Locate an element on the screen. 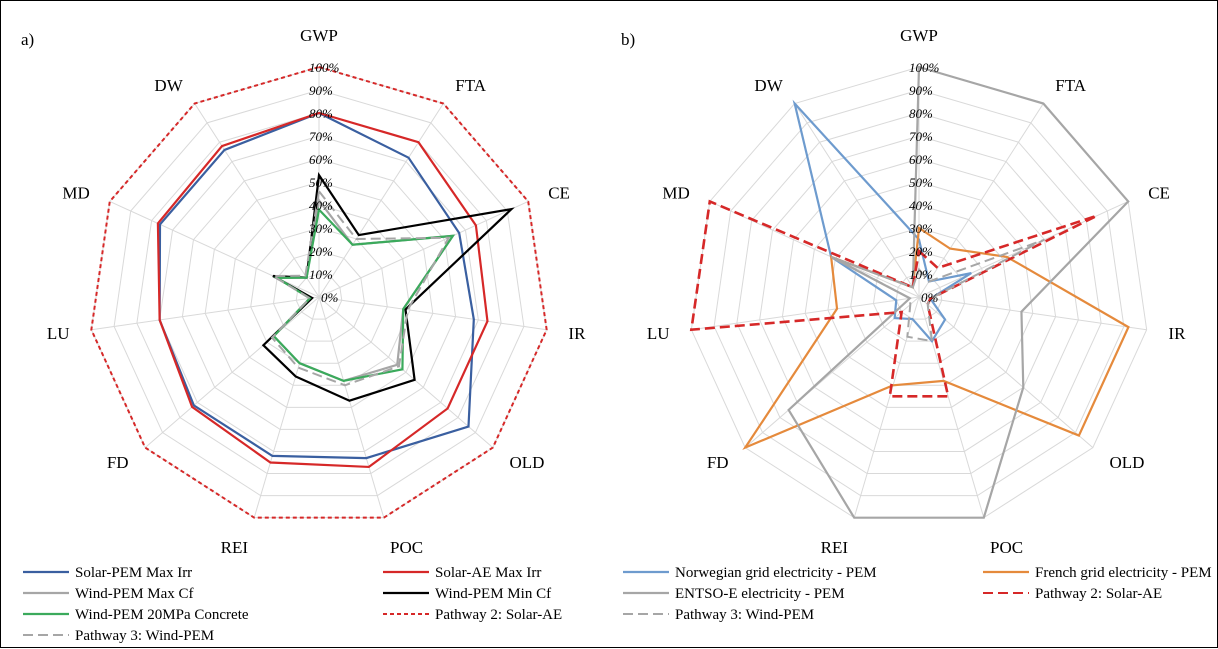 The width and height of the screenshot is (1218, 649). series-line-norwegian-grid-electricity-pem is located at coordinates (882, 221).